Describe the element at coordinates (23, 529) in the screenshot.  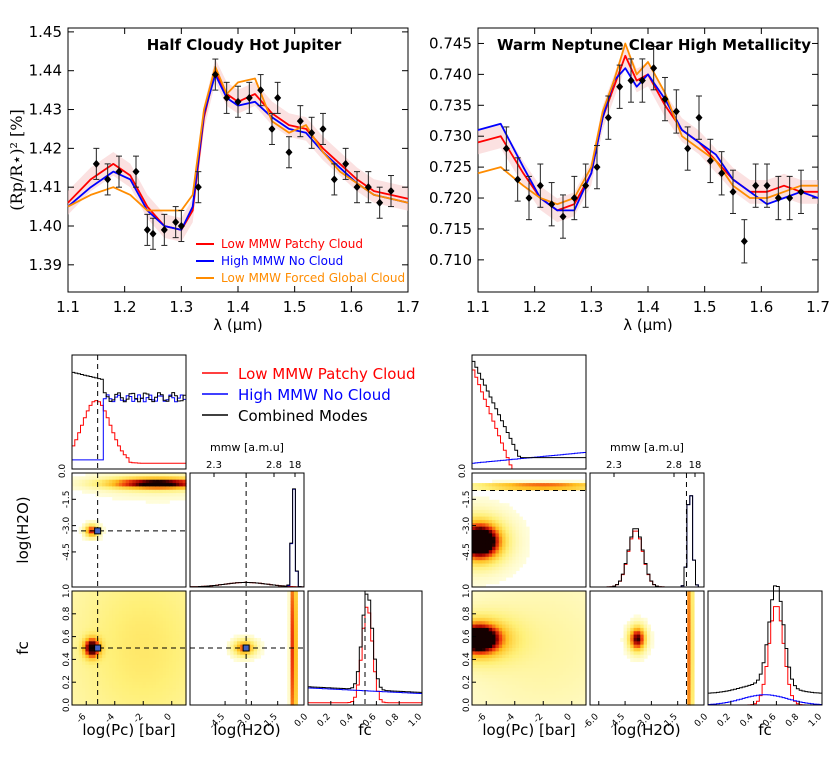
I see `y-axis-label: log(H2O)` at that location.